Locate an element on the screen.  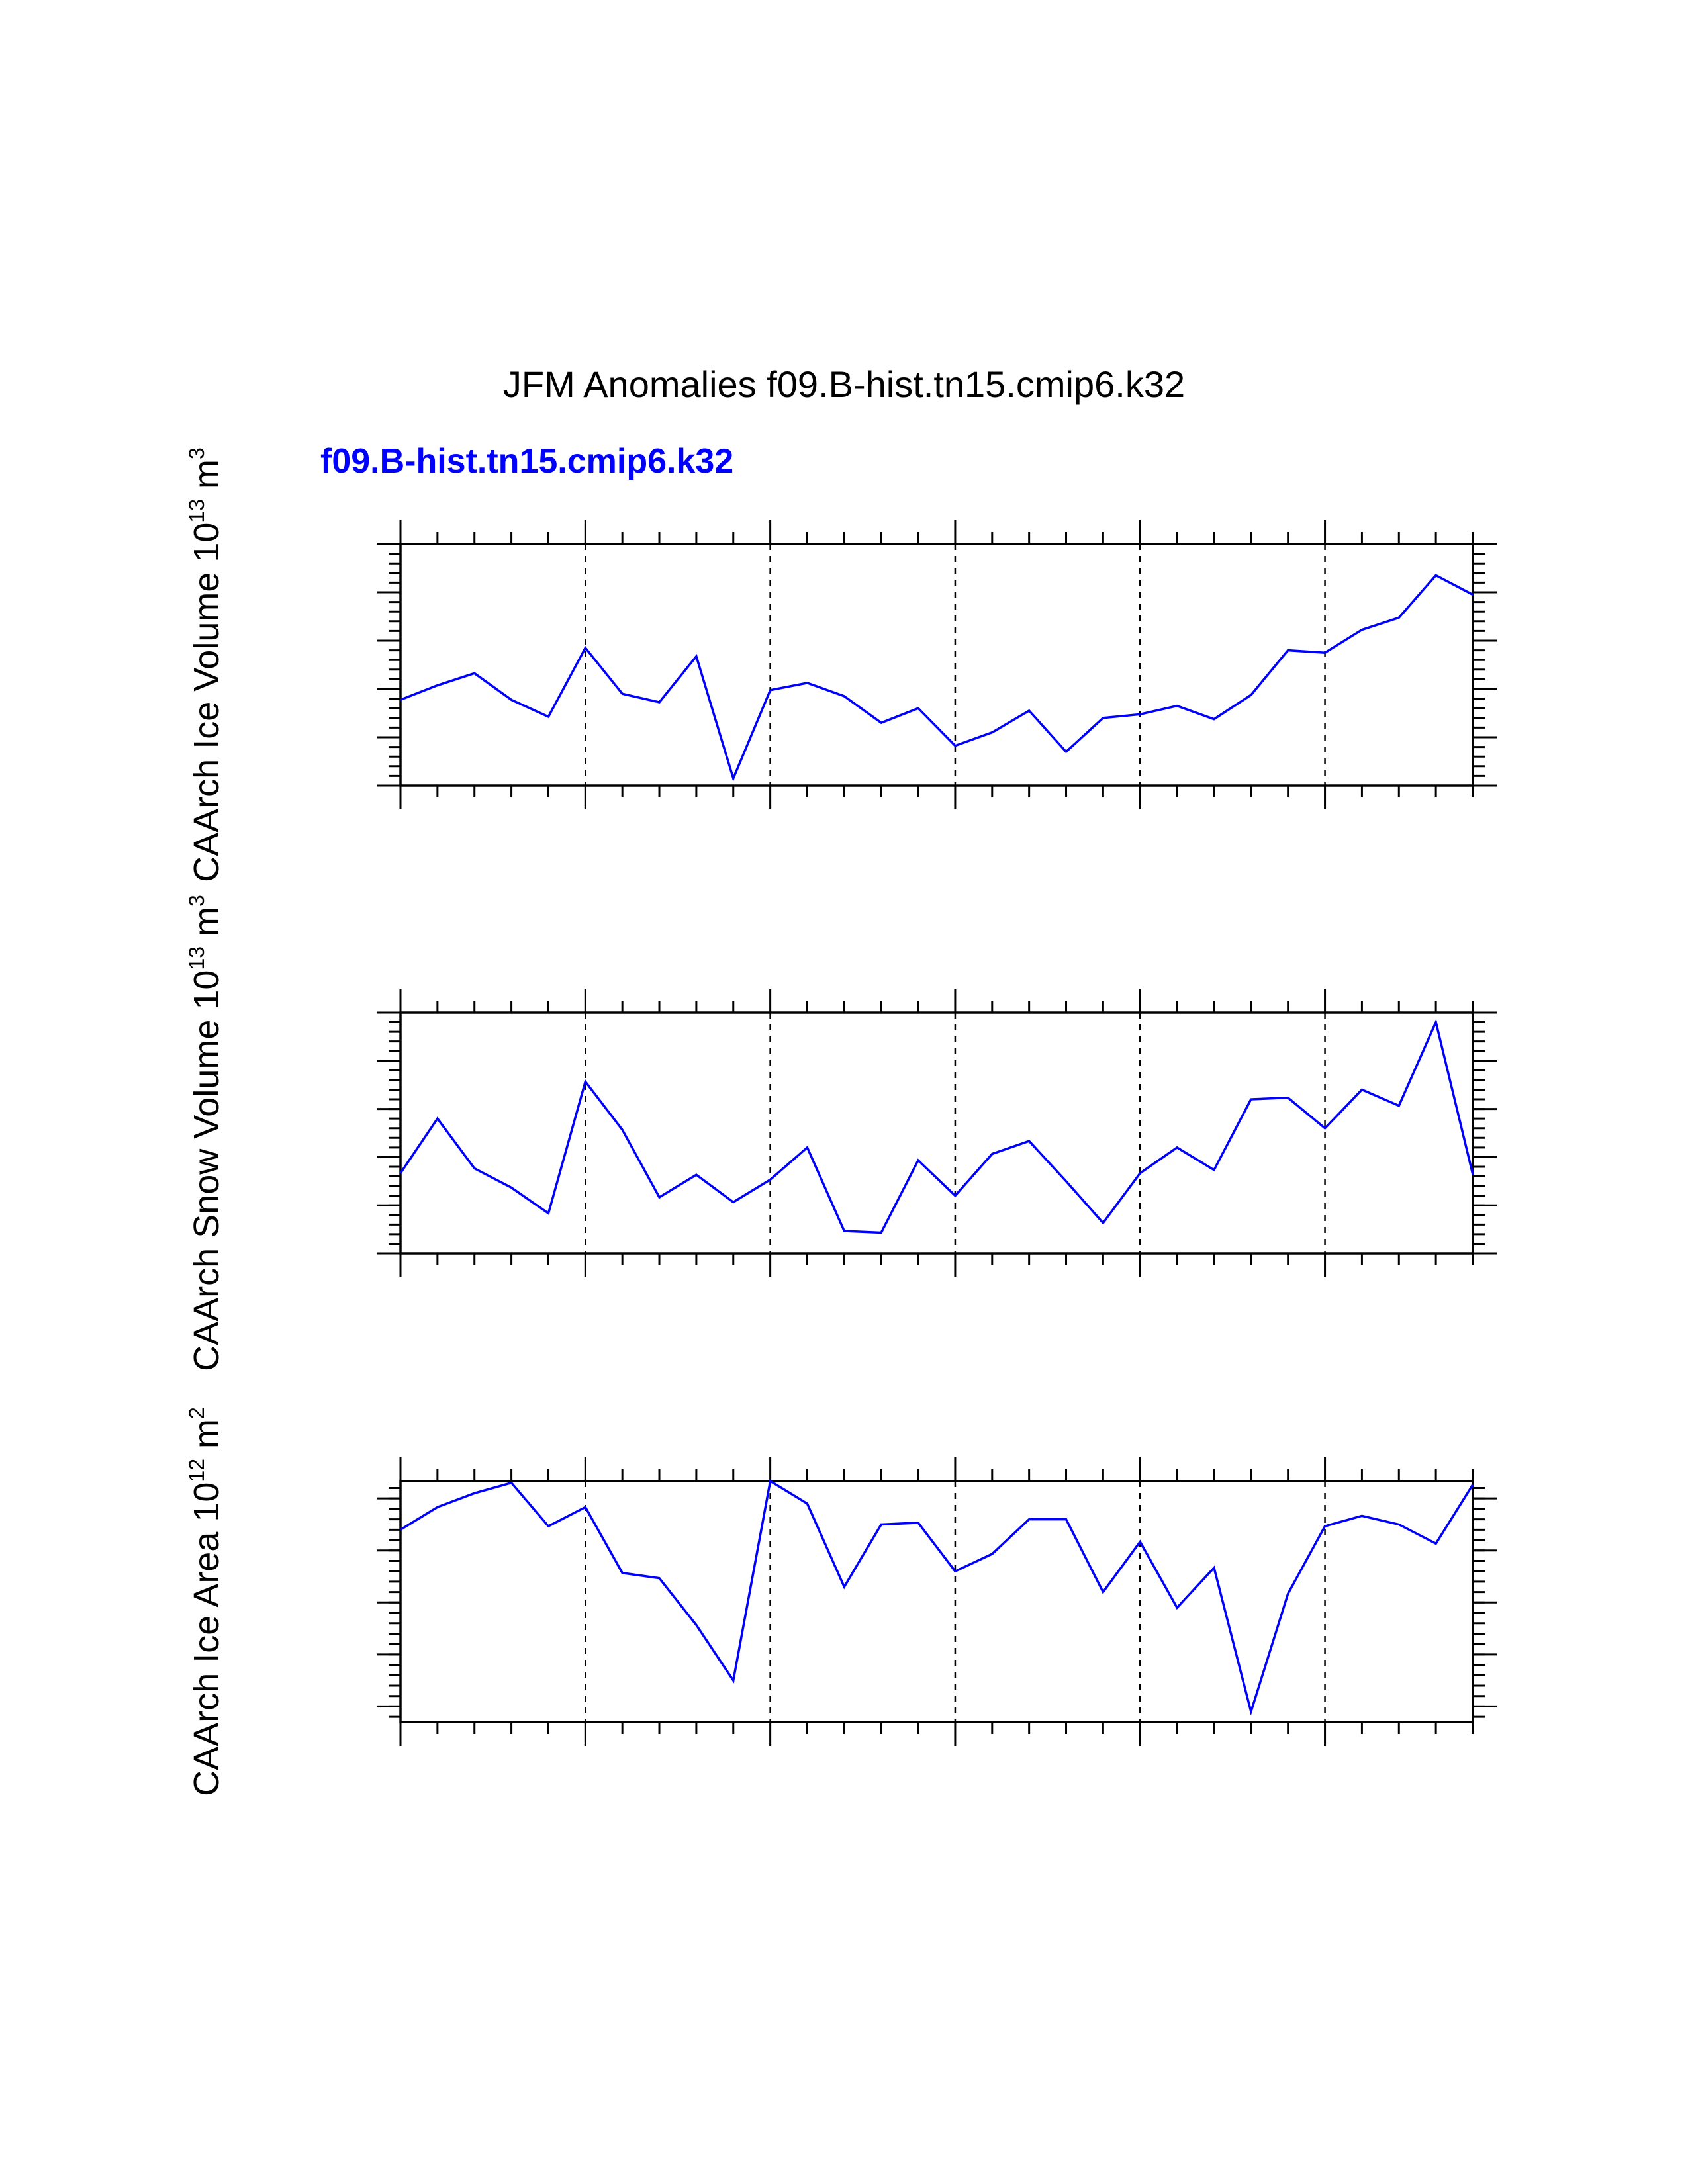
y-axis-label: CAArch Ice Area 1012 m2 is located at coordinates (205, 1601).